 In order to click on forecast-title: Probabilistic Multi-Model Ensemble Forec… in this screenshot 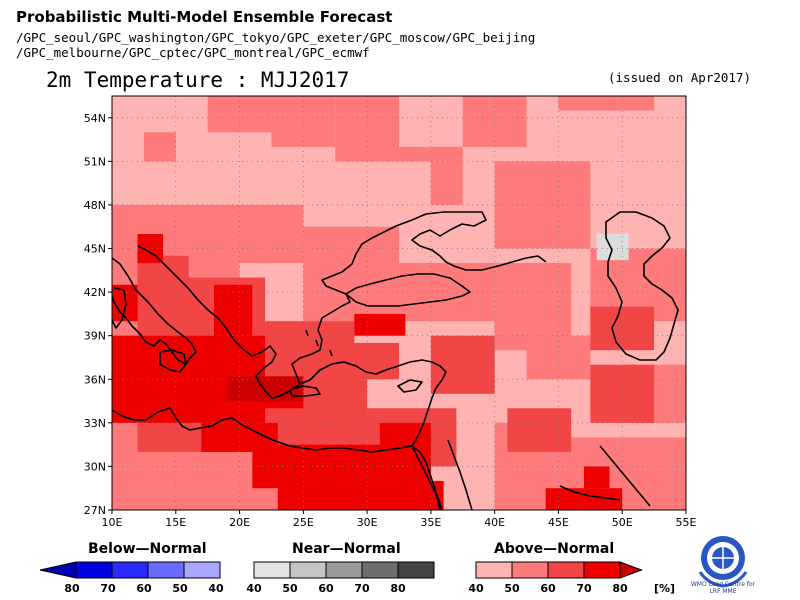, I will do `click(204, 17)`.